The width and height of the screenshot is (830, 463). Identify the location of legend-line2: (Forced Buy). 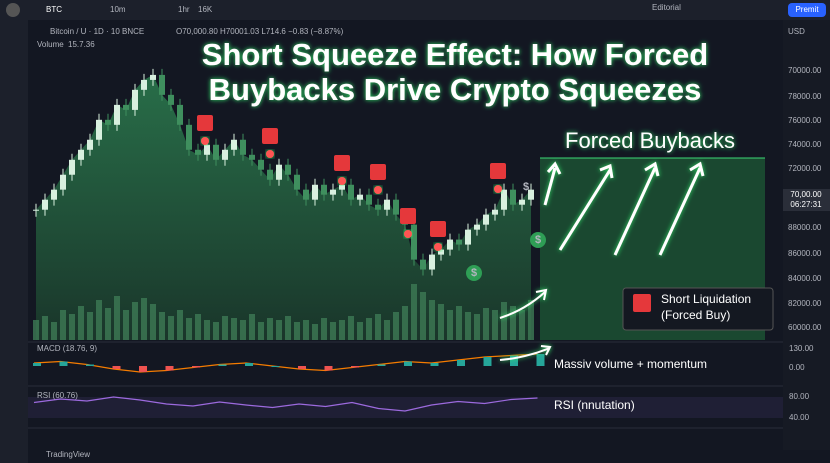
(695, 315).